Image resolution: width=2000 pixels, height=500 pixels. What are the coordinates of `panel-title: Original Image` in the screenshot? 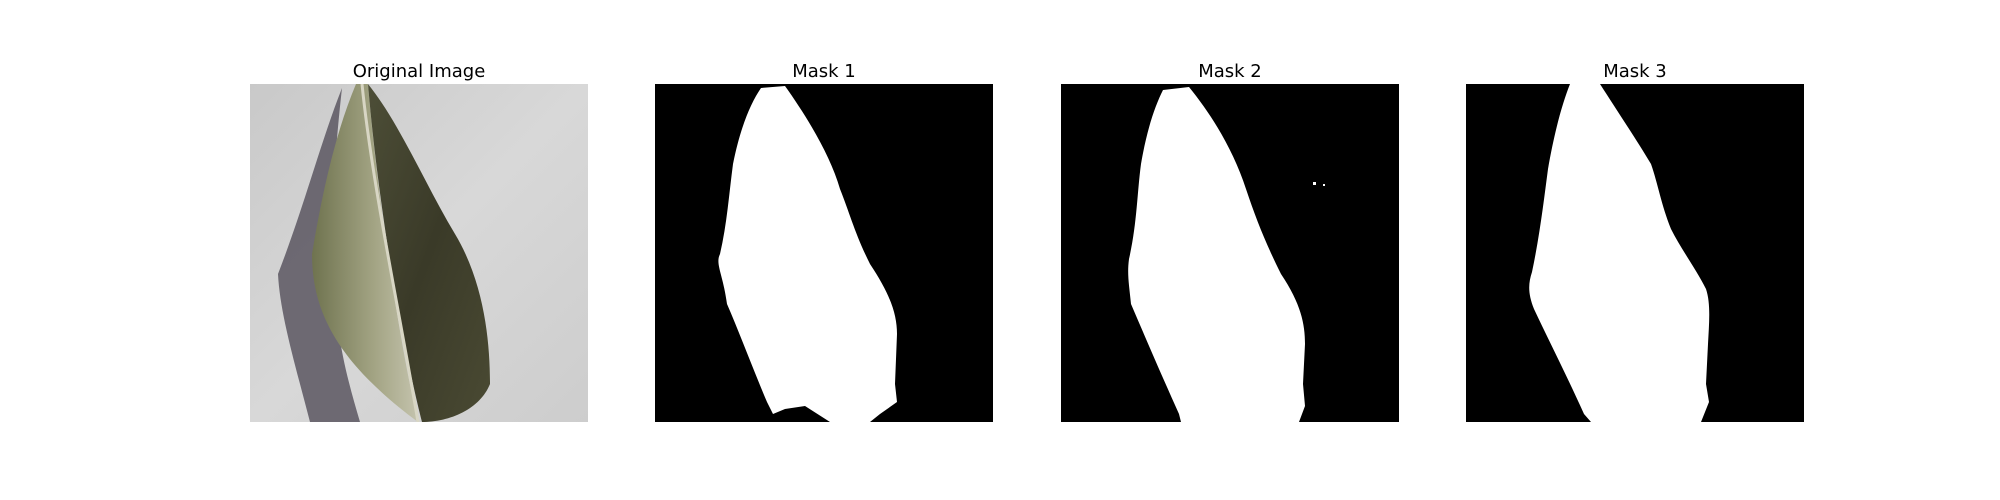 It's located at (419, 72).